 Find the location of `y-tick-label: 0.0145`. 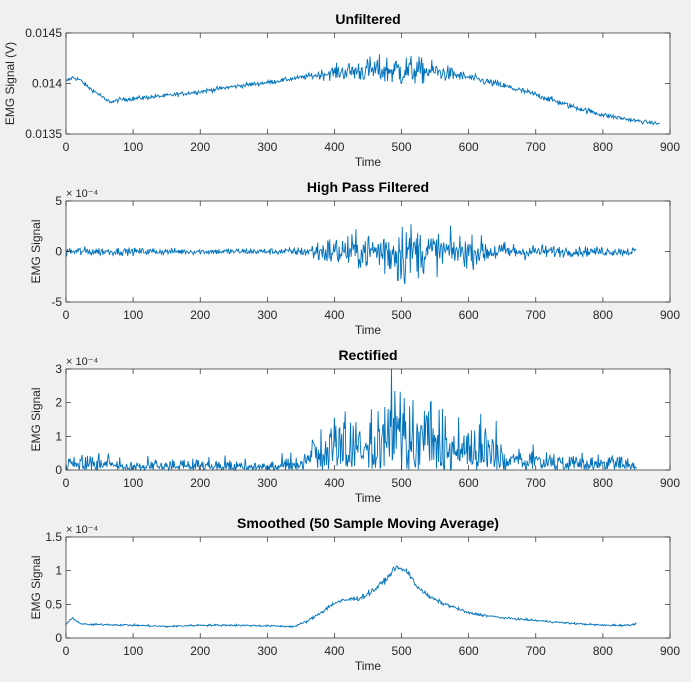

y-tick-label: 0.0145 is located at coordinates (43, 33).